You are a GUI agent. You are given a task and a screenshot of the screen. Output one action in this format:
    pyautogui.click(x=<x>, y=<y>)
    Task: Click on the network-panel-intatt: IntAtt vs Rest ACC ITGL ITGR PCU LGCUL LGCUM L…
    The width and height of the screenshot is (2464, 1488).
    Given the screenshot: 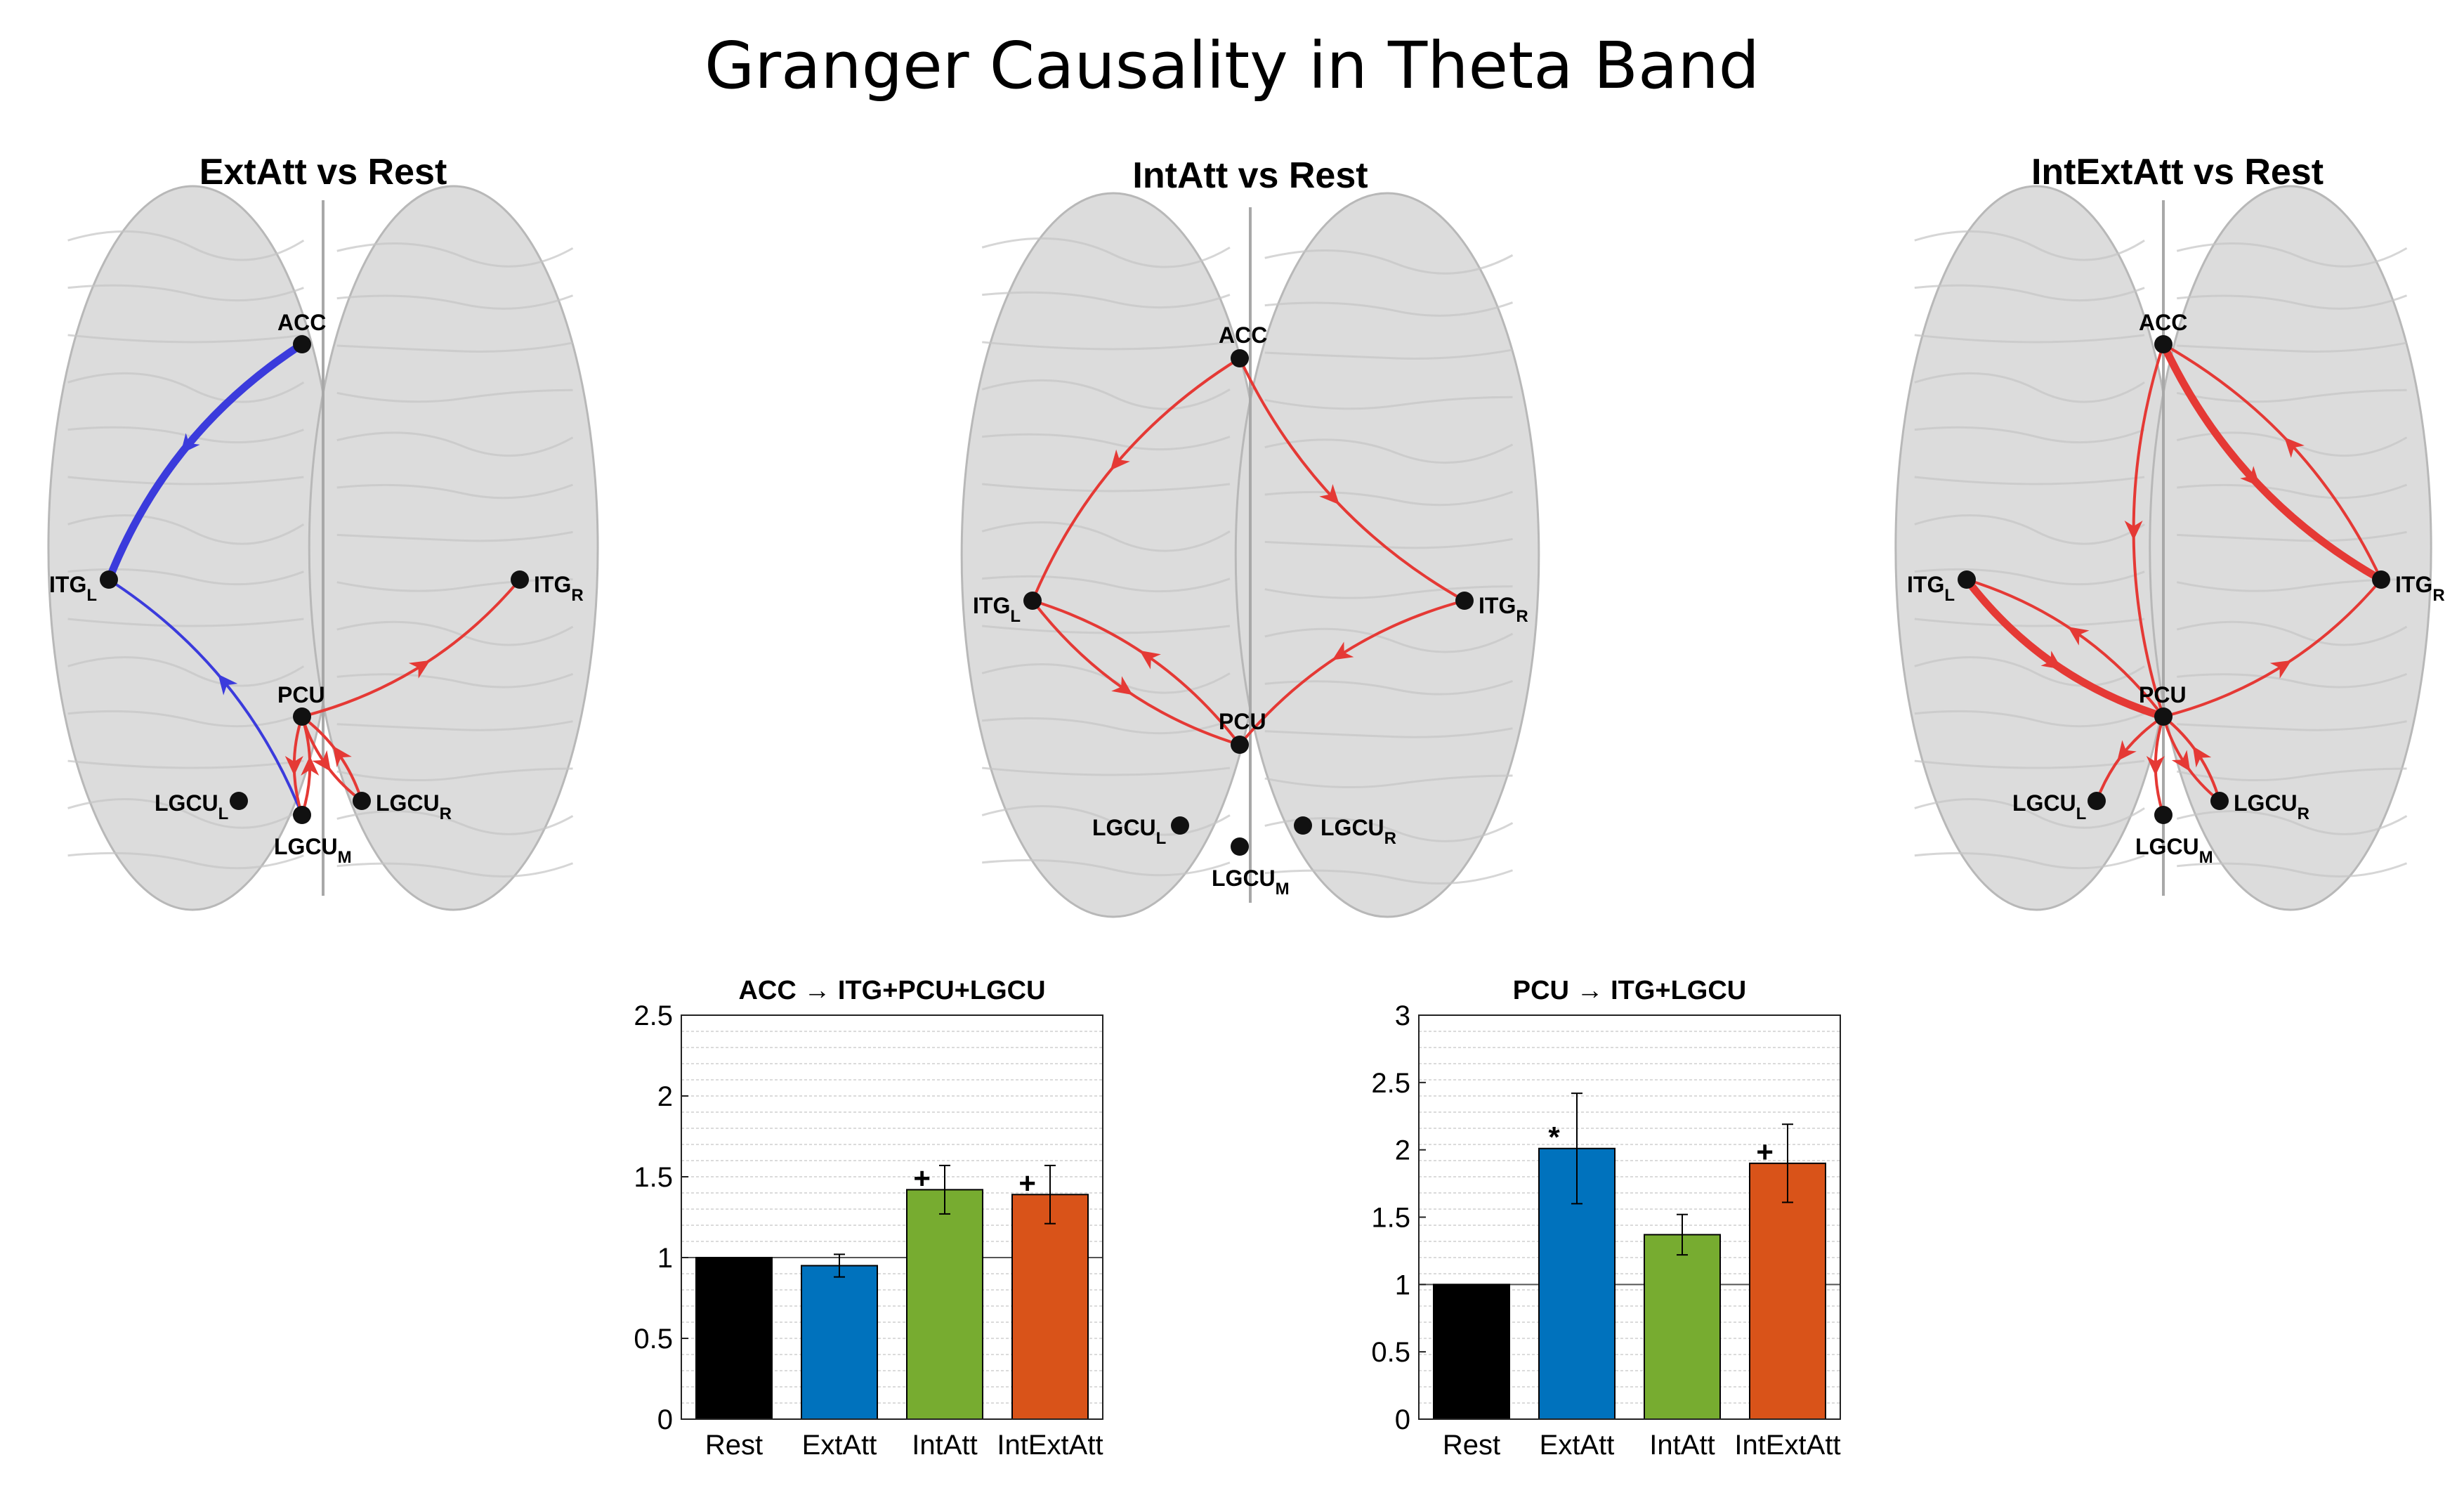 What is the action you would take?
    pyautogui.click(x=1250, y=544)
    